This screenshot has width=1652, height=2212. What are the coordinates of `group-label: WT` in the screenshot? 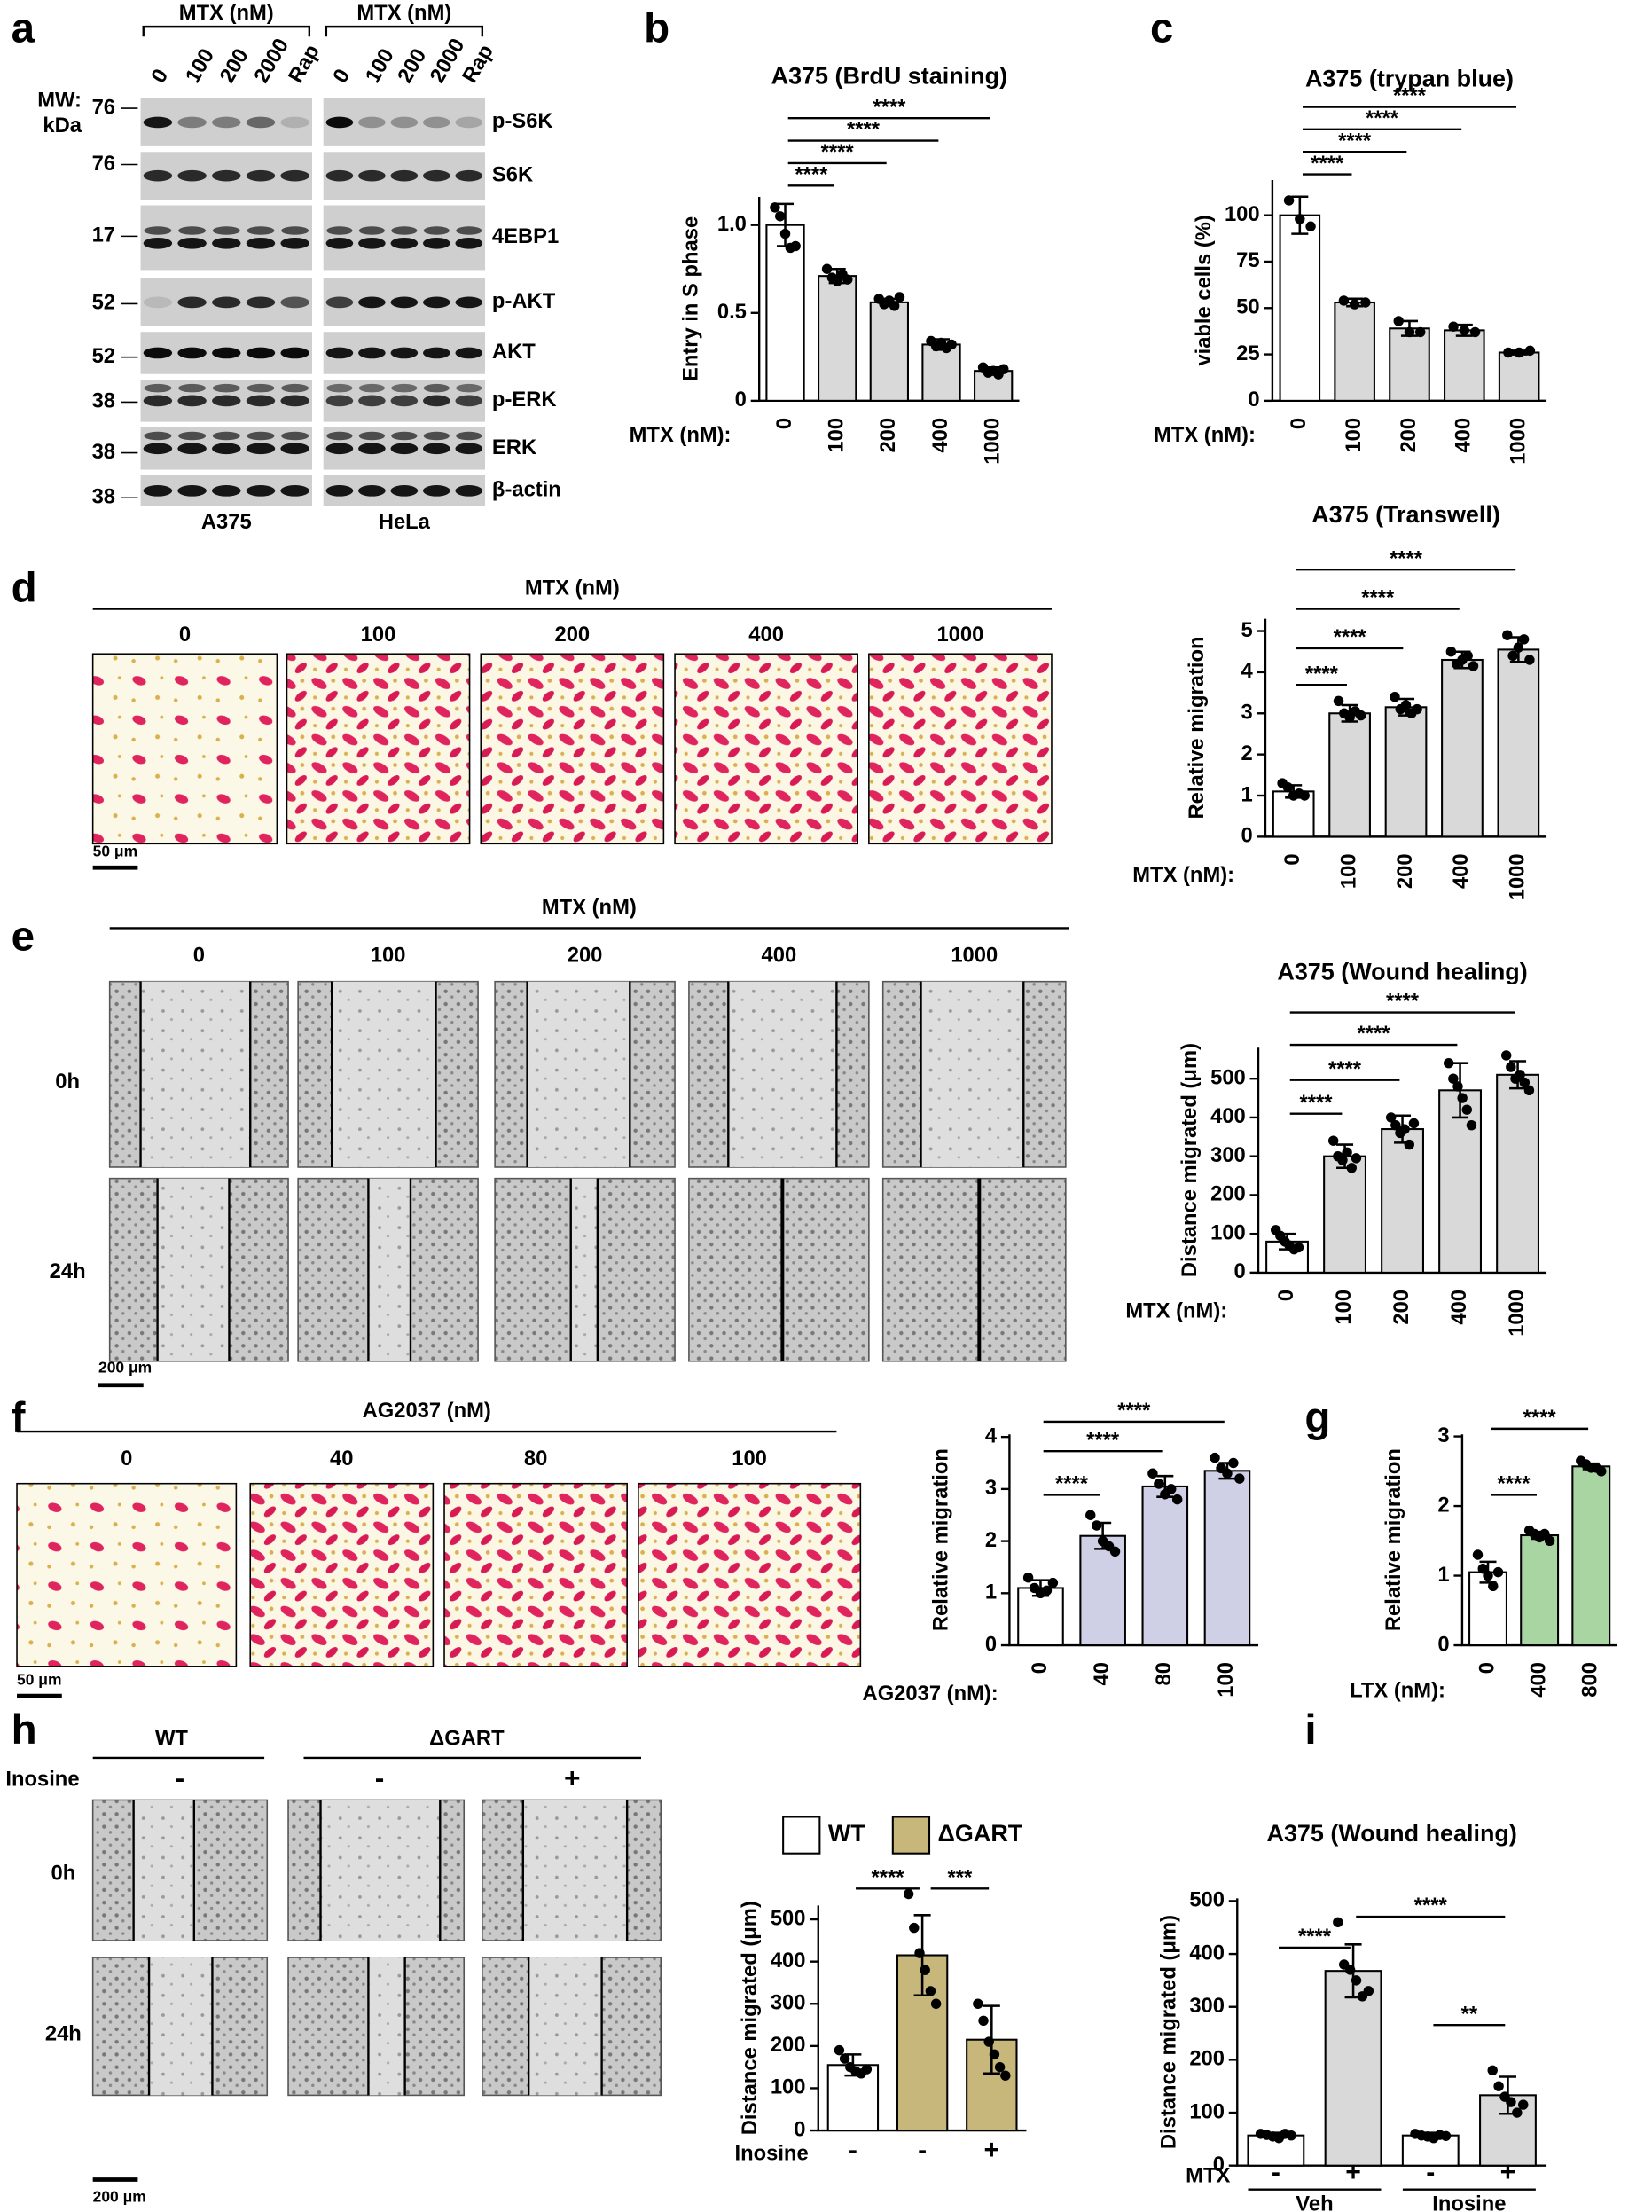 It's located at (171, 1739).